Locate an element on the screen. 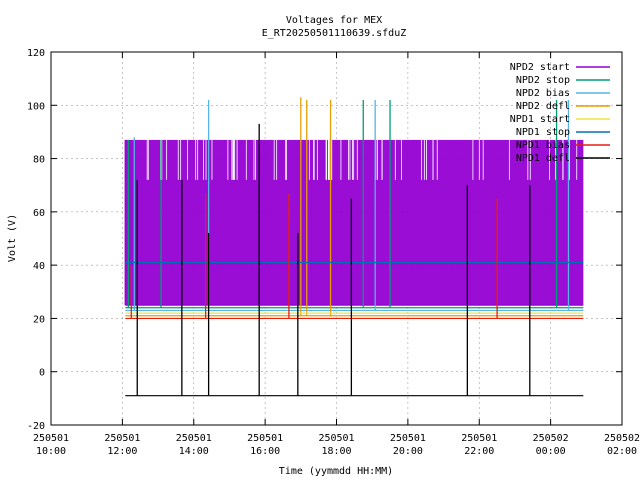 The image size is (640, 480). legend-entry: NPD1 start is located at coordinates (560, 119).